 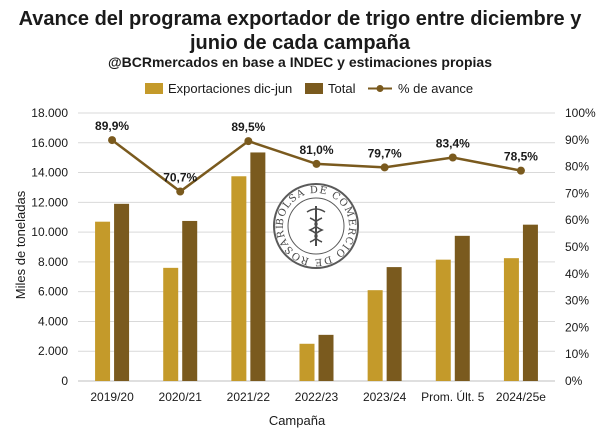 What do you see at coordinates (577, 354) in the screenshot?
I see `y2-tick-label: 10%` at bounding box center [577, 354].